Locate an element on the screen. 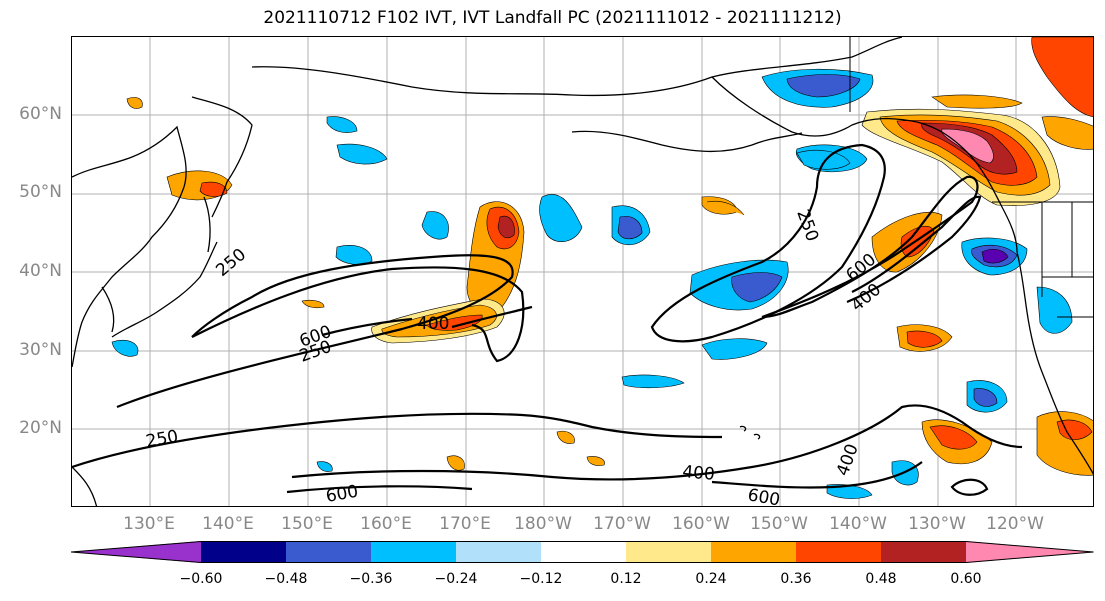 The width and height of the screenshot is (1105, 601). shade-pos-misc2 is located at coordinates (313, 304).